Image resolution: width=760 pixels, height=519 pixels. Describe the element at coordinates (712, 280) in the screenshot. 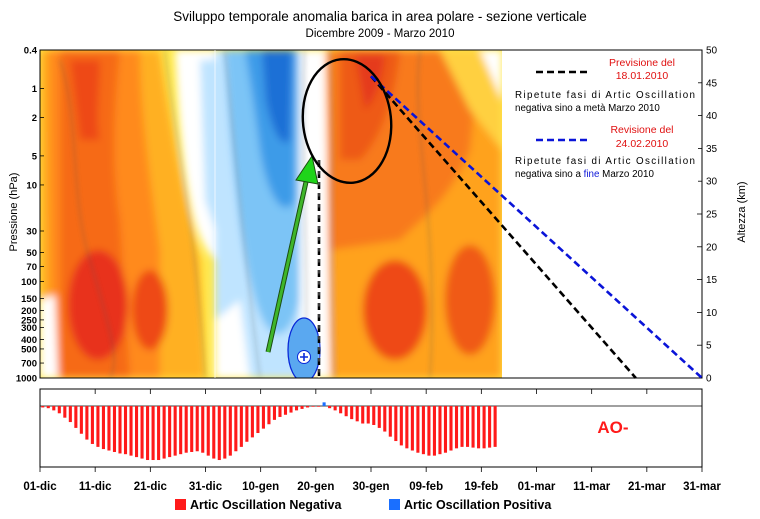

I see `height-tick-label: 15` at that location.